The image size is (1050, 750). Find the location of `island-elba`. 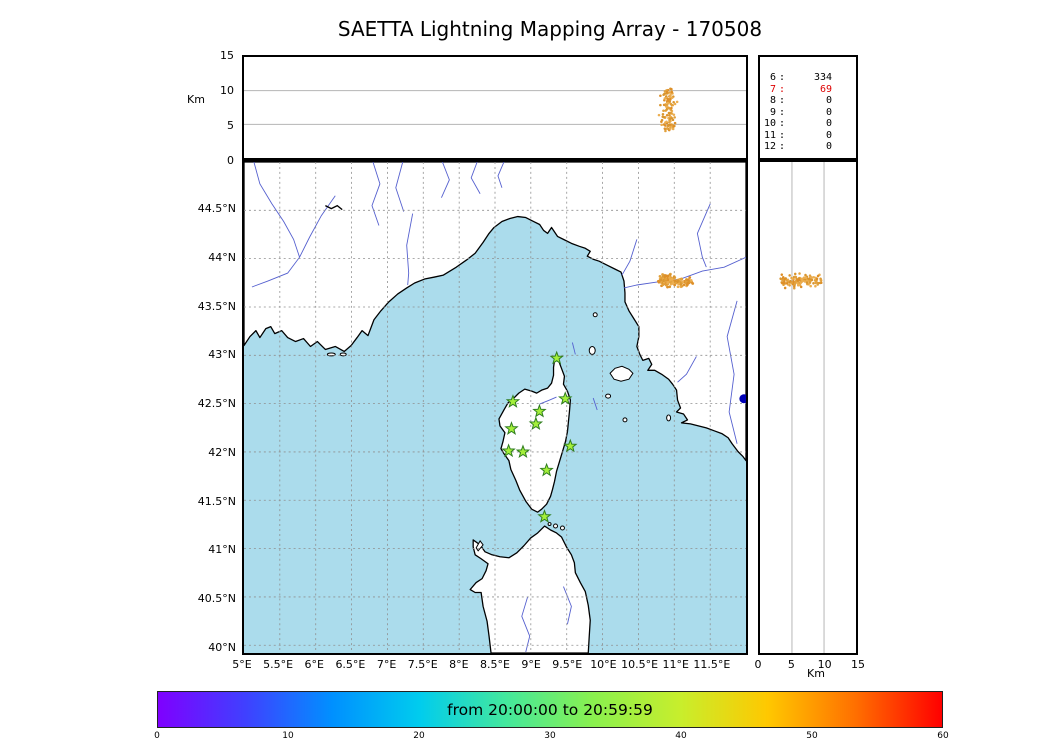

island-elba is located at coordinates (621, 373).